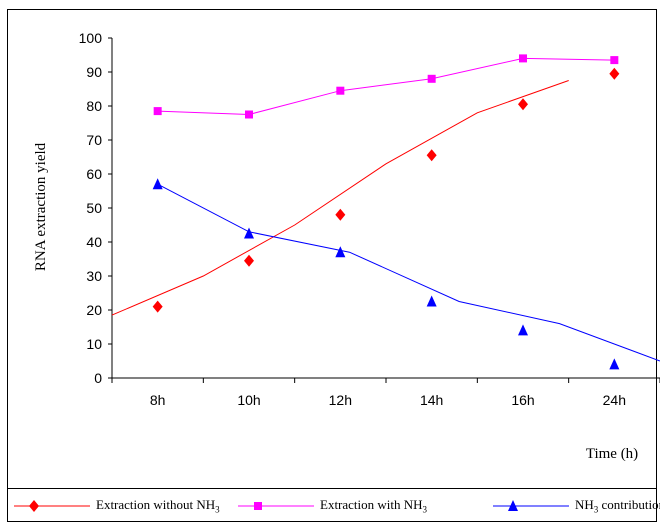  Describe the element at coordinates (617, 506) in the screenshot. I see `legend-label-3: NH3 contribution` at that location.